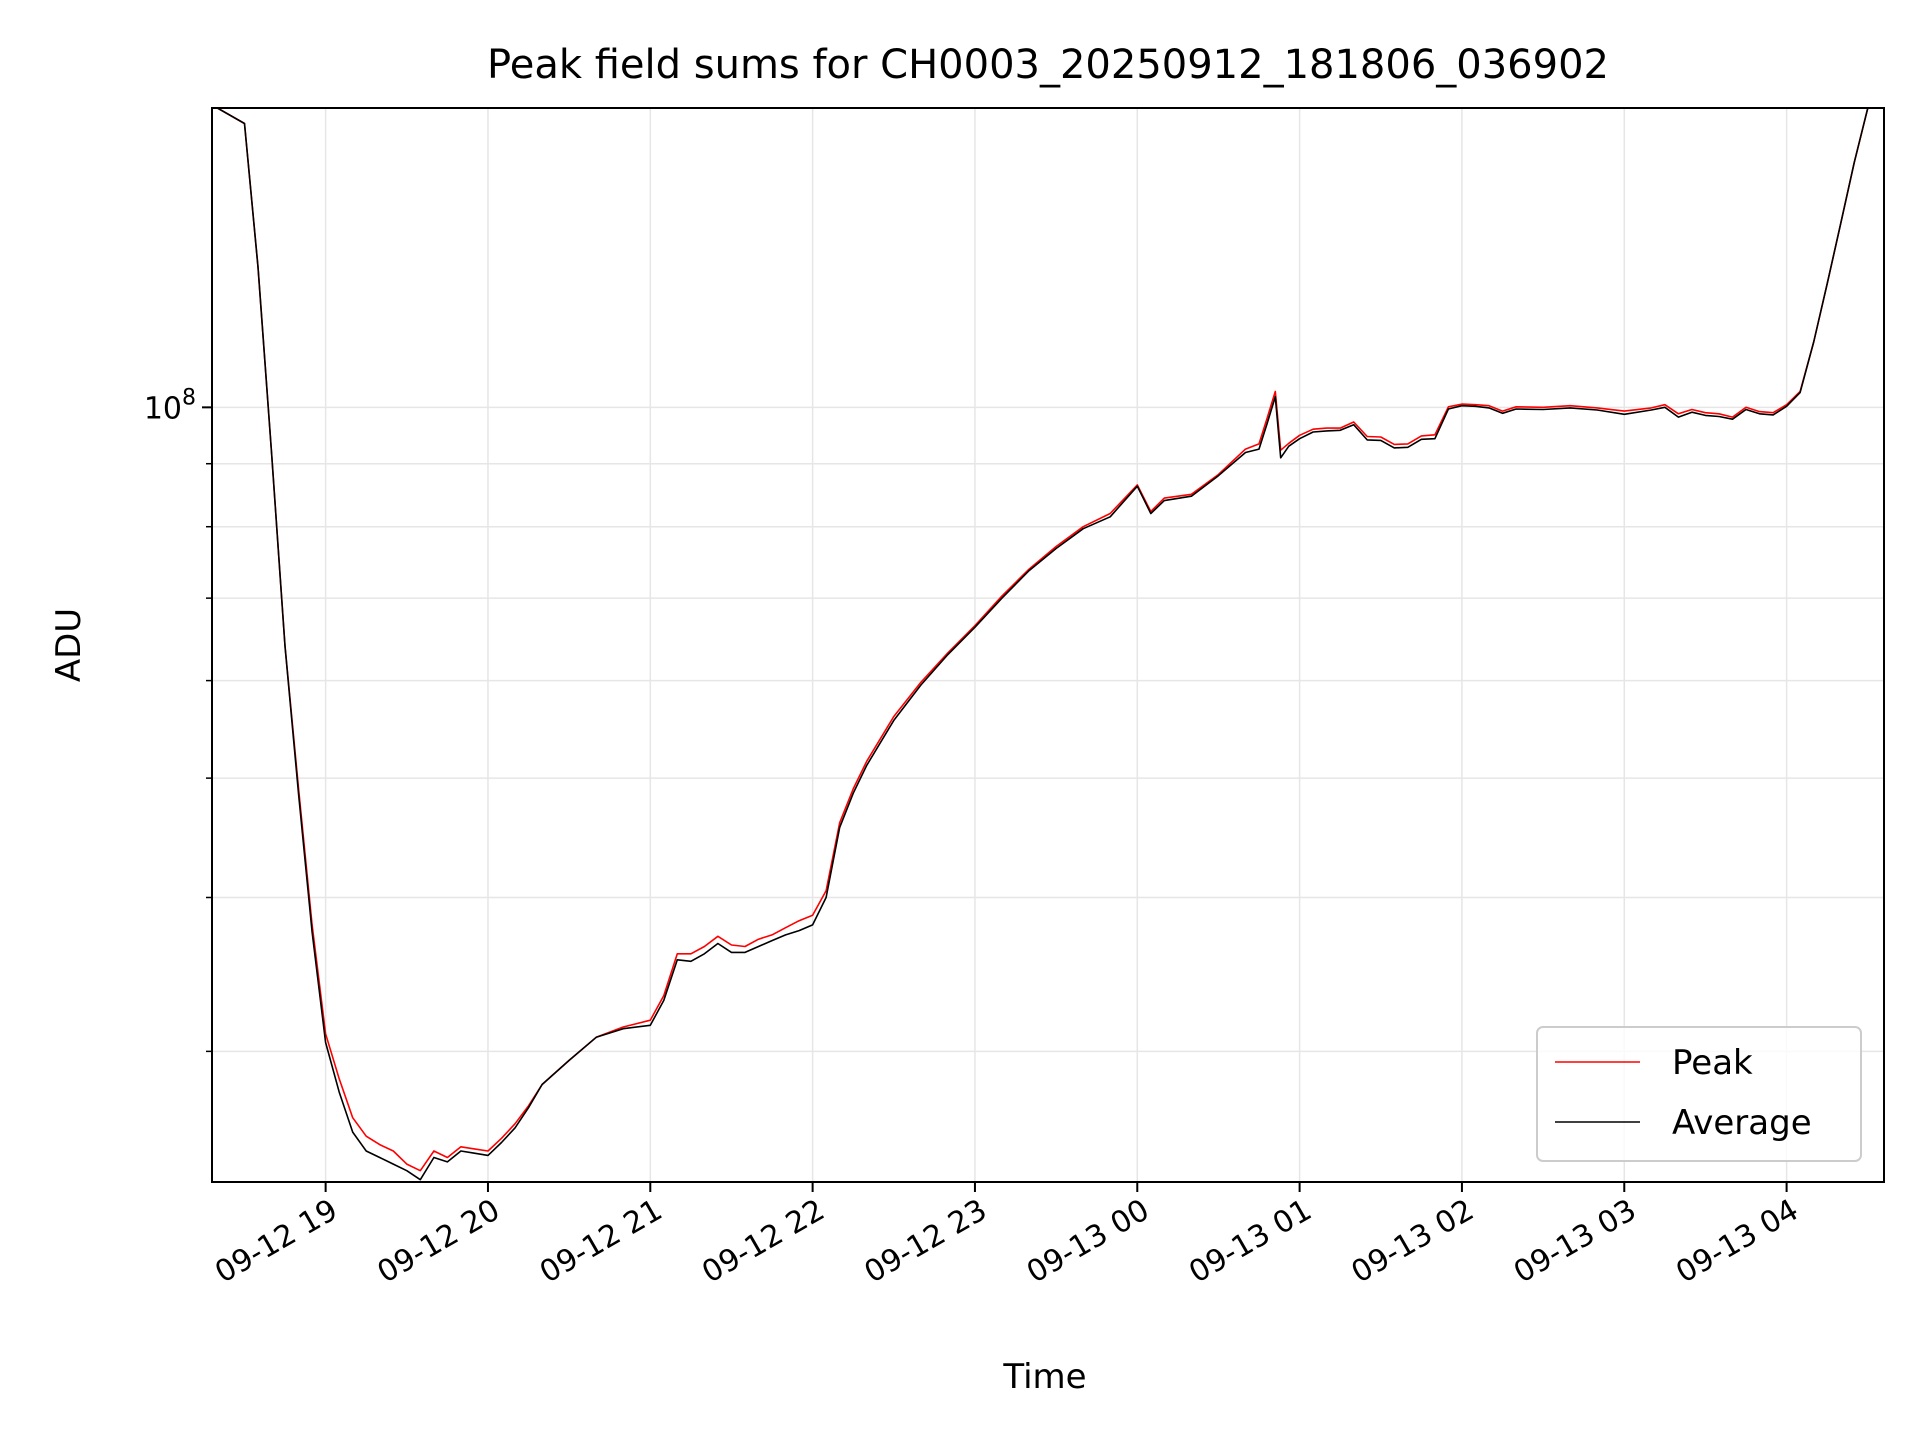  Describe the element at coordinates (170, 405) in the screenshot. I see `y-tick-label: 108` at that location.